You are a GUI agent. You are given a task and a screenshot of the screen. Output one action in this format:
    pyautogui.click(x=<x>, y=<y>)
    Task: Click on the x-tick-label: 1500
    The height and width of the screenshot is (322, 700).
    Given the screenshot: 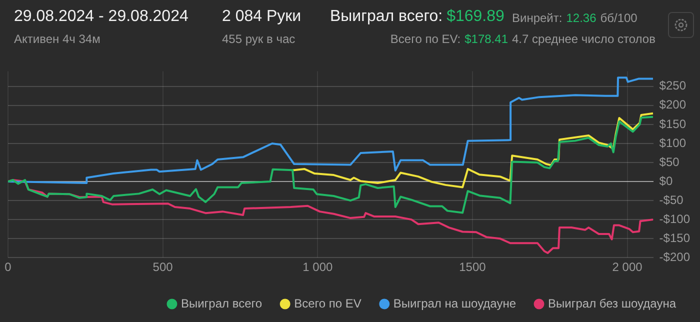 What is the action you would take?
    pyautogui.click(x=472, y=267)
    